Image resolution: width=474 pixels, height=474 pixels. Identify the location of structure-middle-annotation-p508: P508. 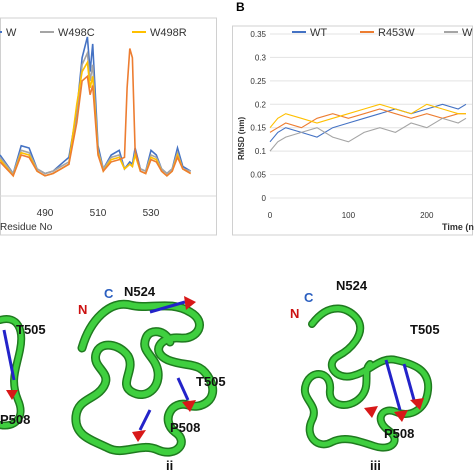
(185, 427).